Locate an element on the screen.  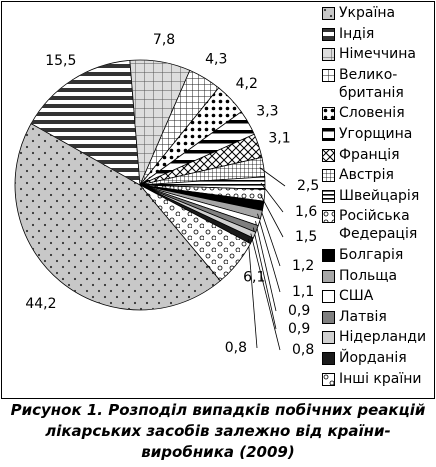
legend-label: Нідерланди is located at coordinates (383, 337).